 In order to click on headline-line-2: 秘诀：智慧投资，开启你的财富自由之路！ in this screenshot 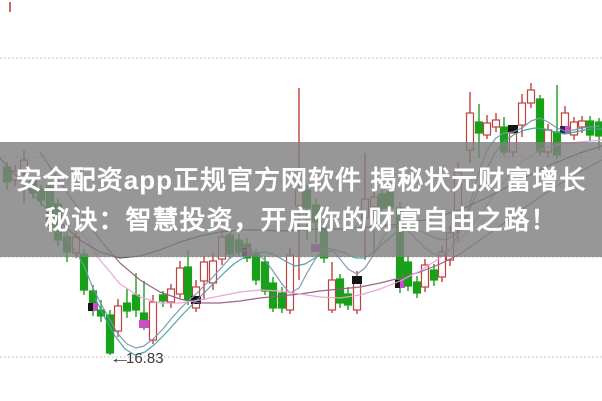, I will do `click(301, 219)`.